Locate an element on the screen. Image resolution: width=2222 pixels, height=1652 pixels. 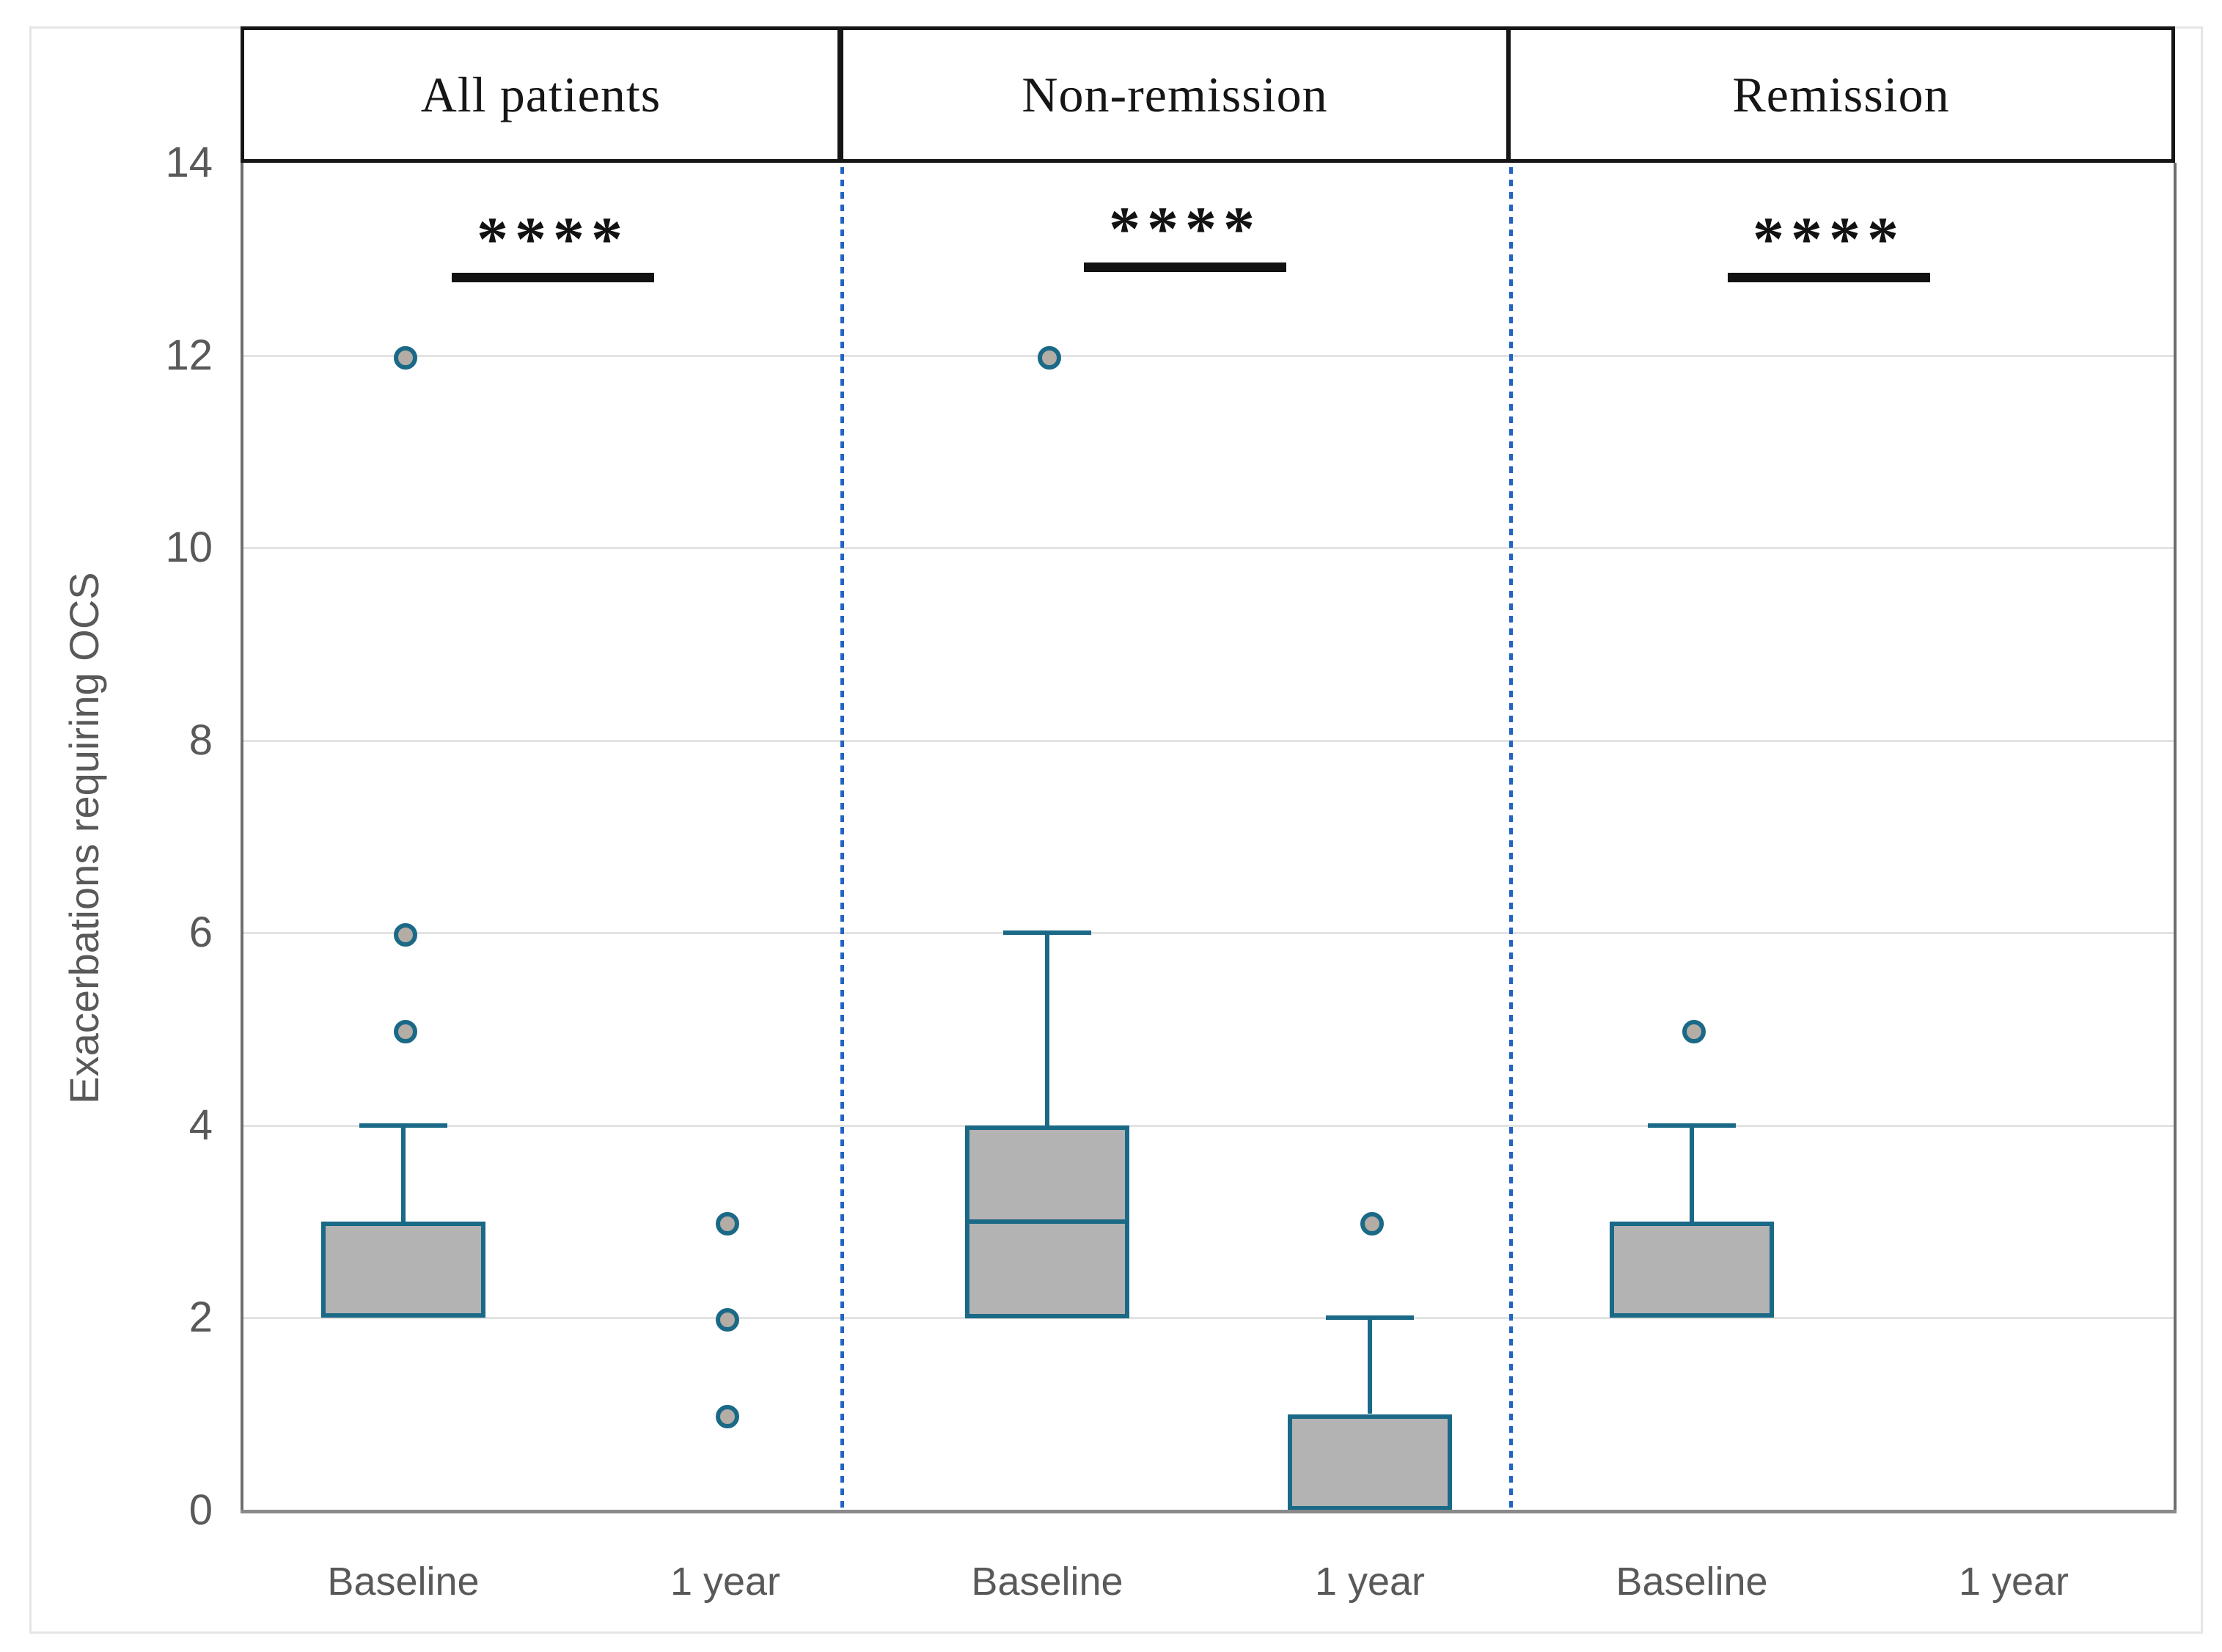
whisker-cap-all-patients-baseline is located at coordinates (403, 1125).